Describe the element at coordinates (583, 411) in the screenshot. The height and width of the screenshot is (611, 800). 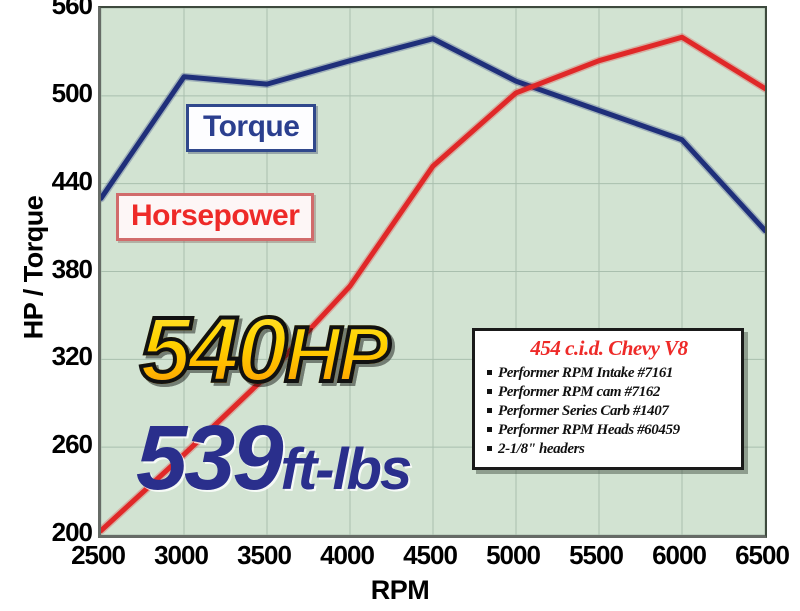
I see `engine-spec-item-label: Performer Series Carb #1407` at that location.